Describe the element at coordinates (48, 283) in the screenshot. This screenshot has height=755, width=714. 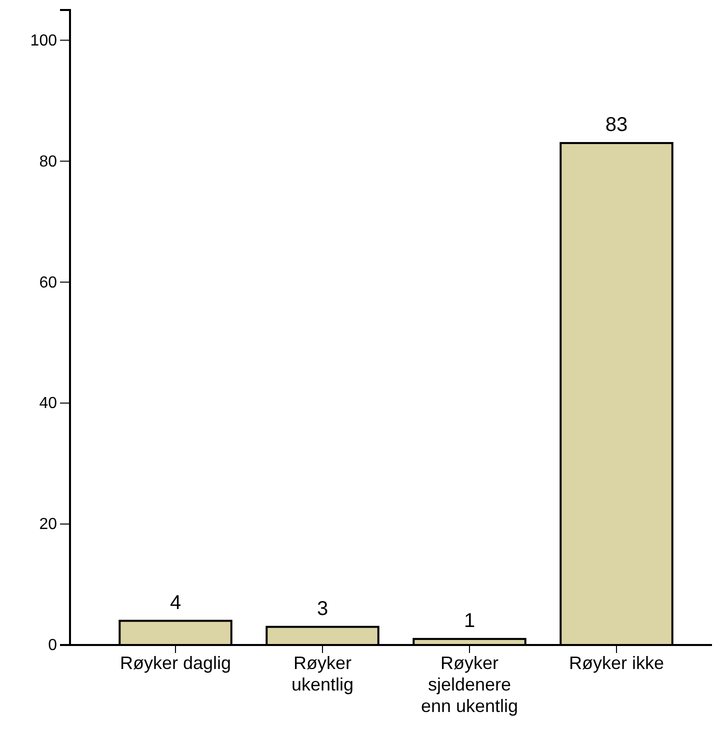
I see `y-tick-label: 60` at that location.